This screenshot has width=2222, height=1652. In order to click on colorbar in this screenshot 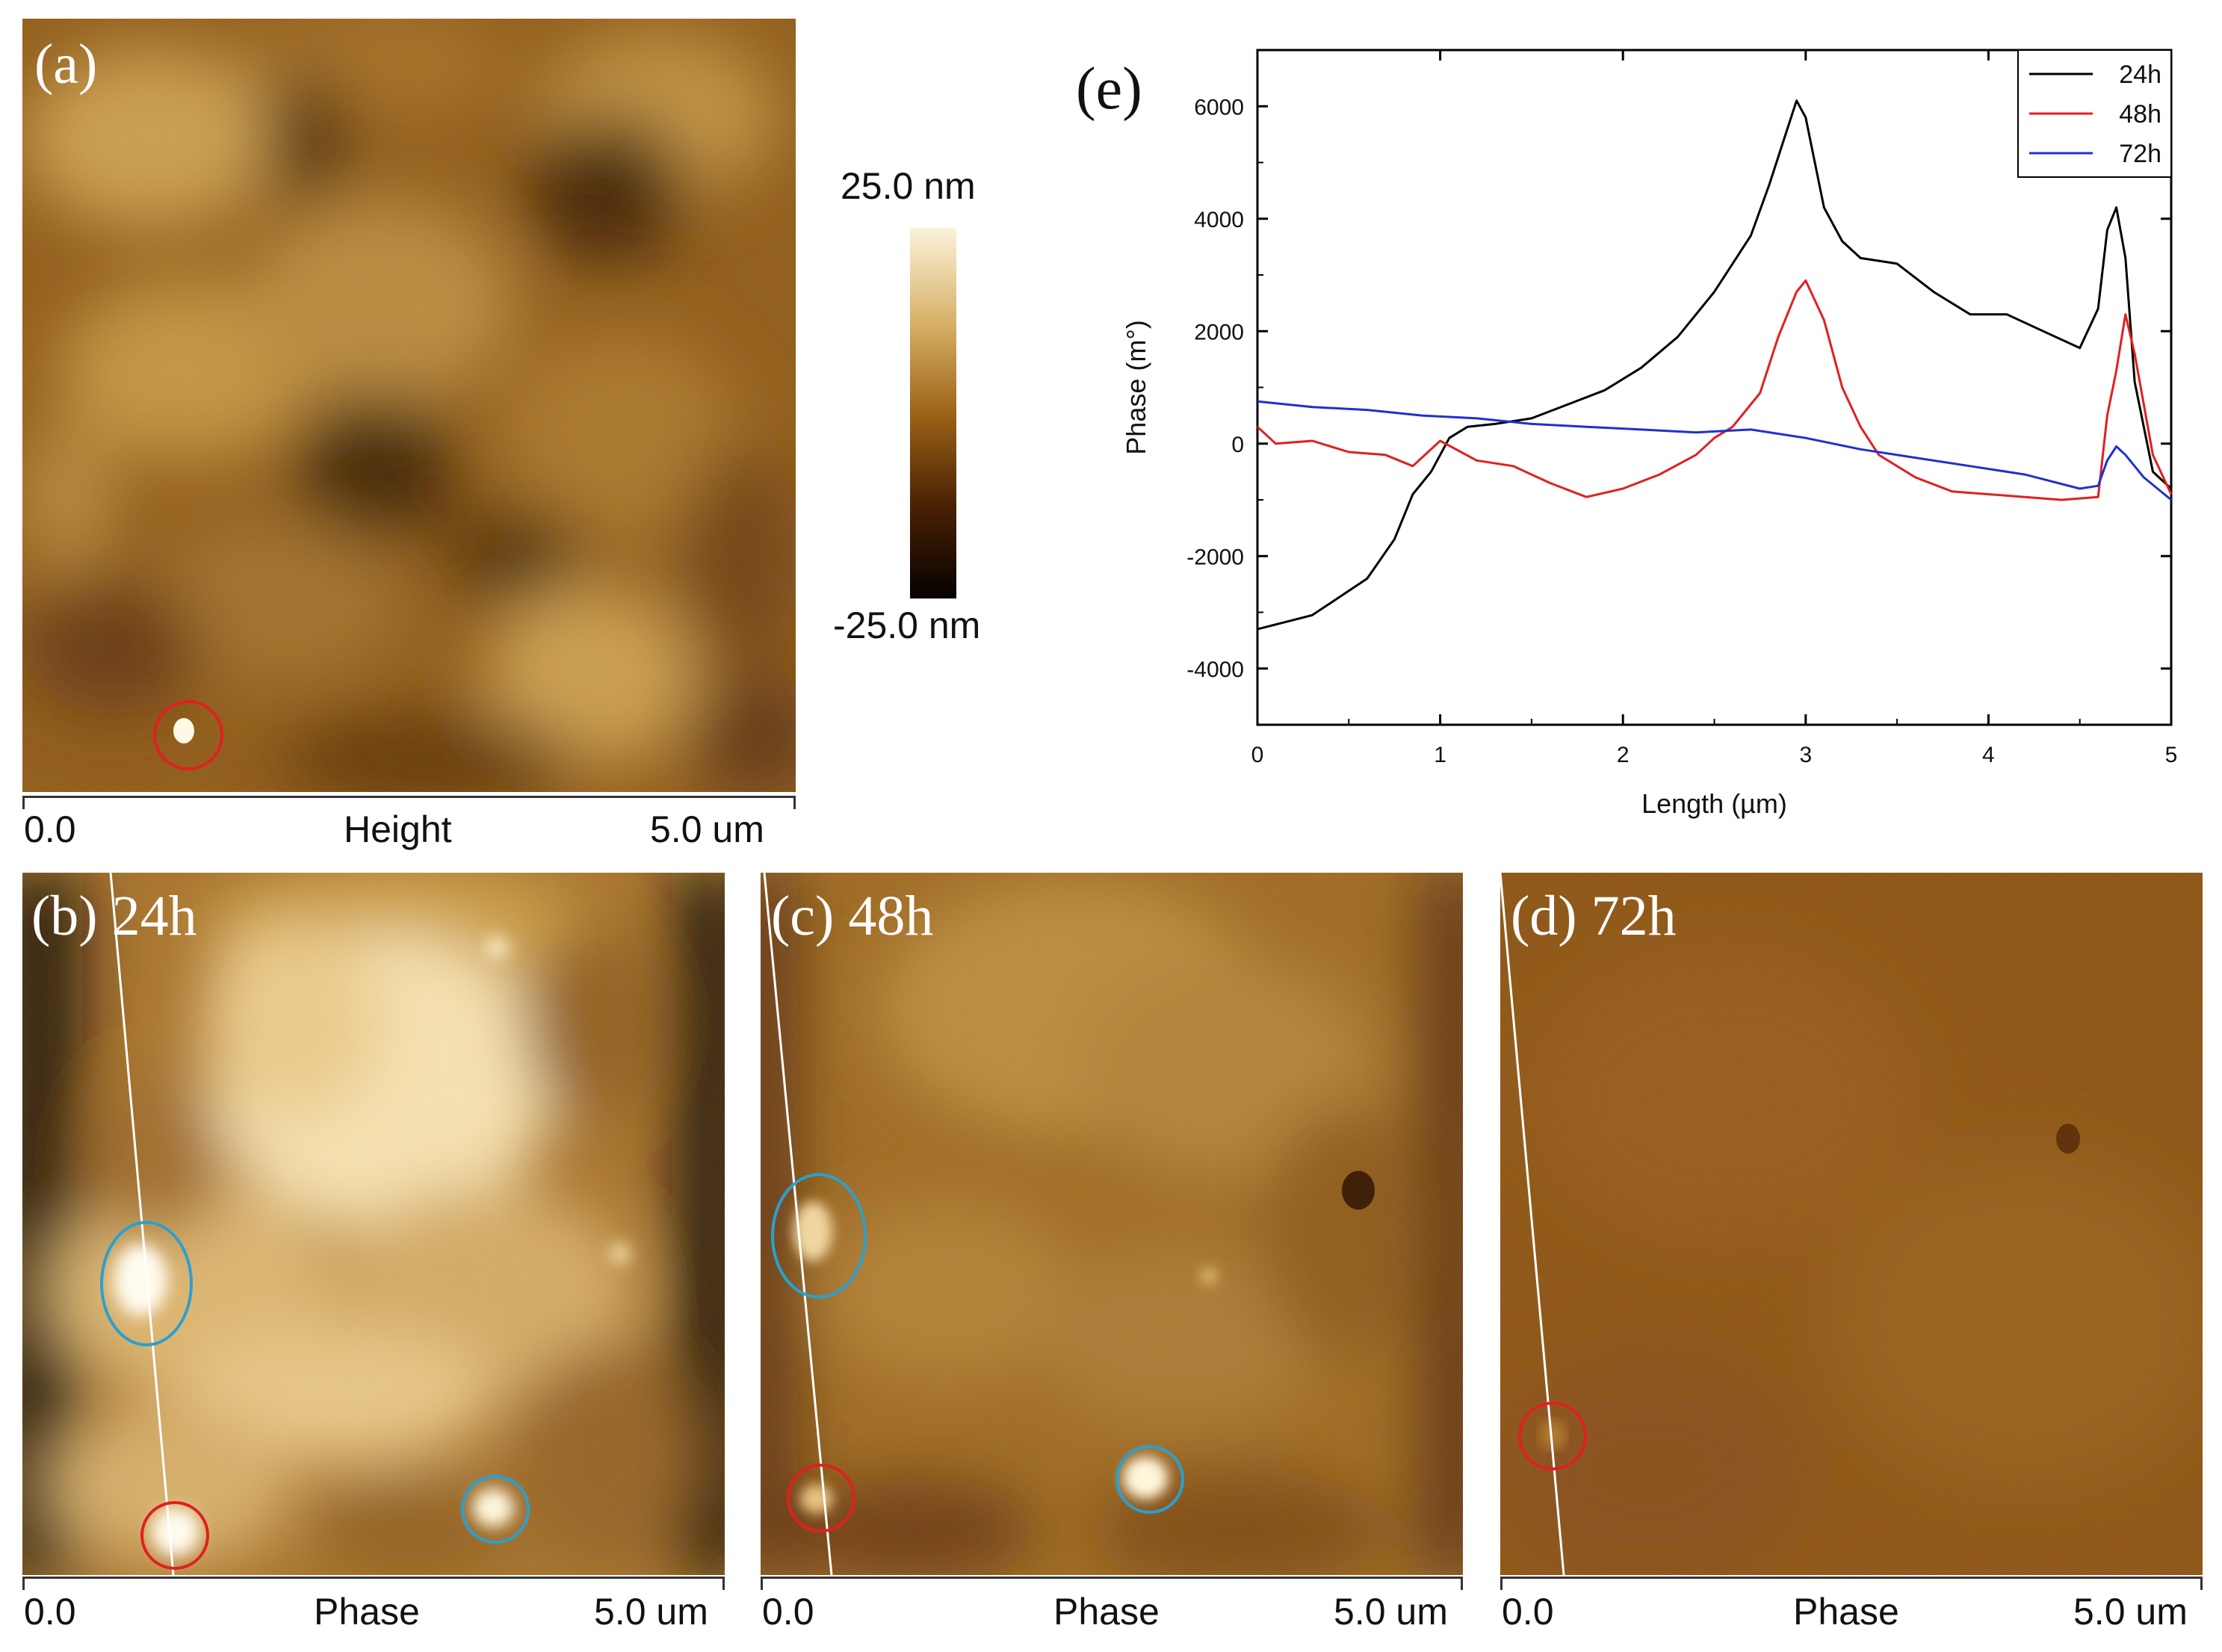, I will do `click(933, 413)`.